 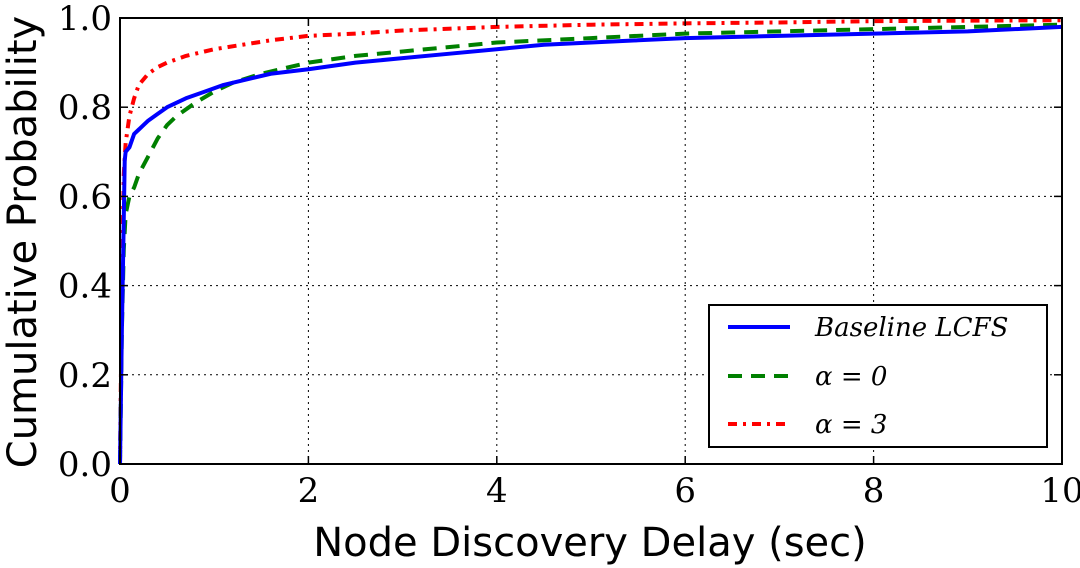 What do you see at coordinates (120, 491) in the screenshot?
I see `x-tick-label: 0` at bounding box center [120, 491].